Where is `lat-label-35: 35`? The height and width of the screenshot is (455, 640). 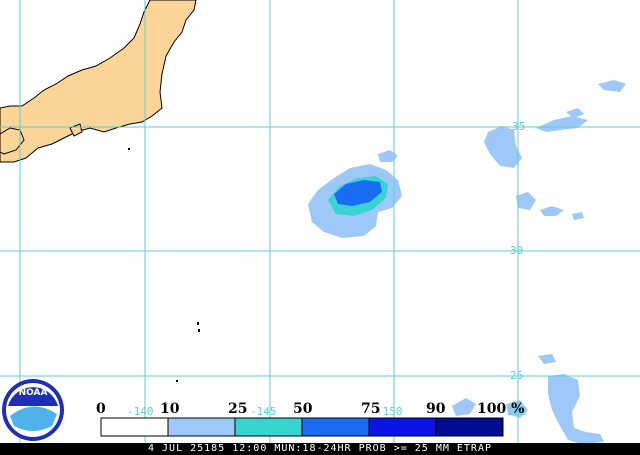
lat-label-35: 35 is located at coordinates (518, 126).